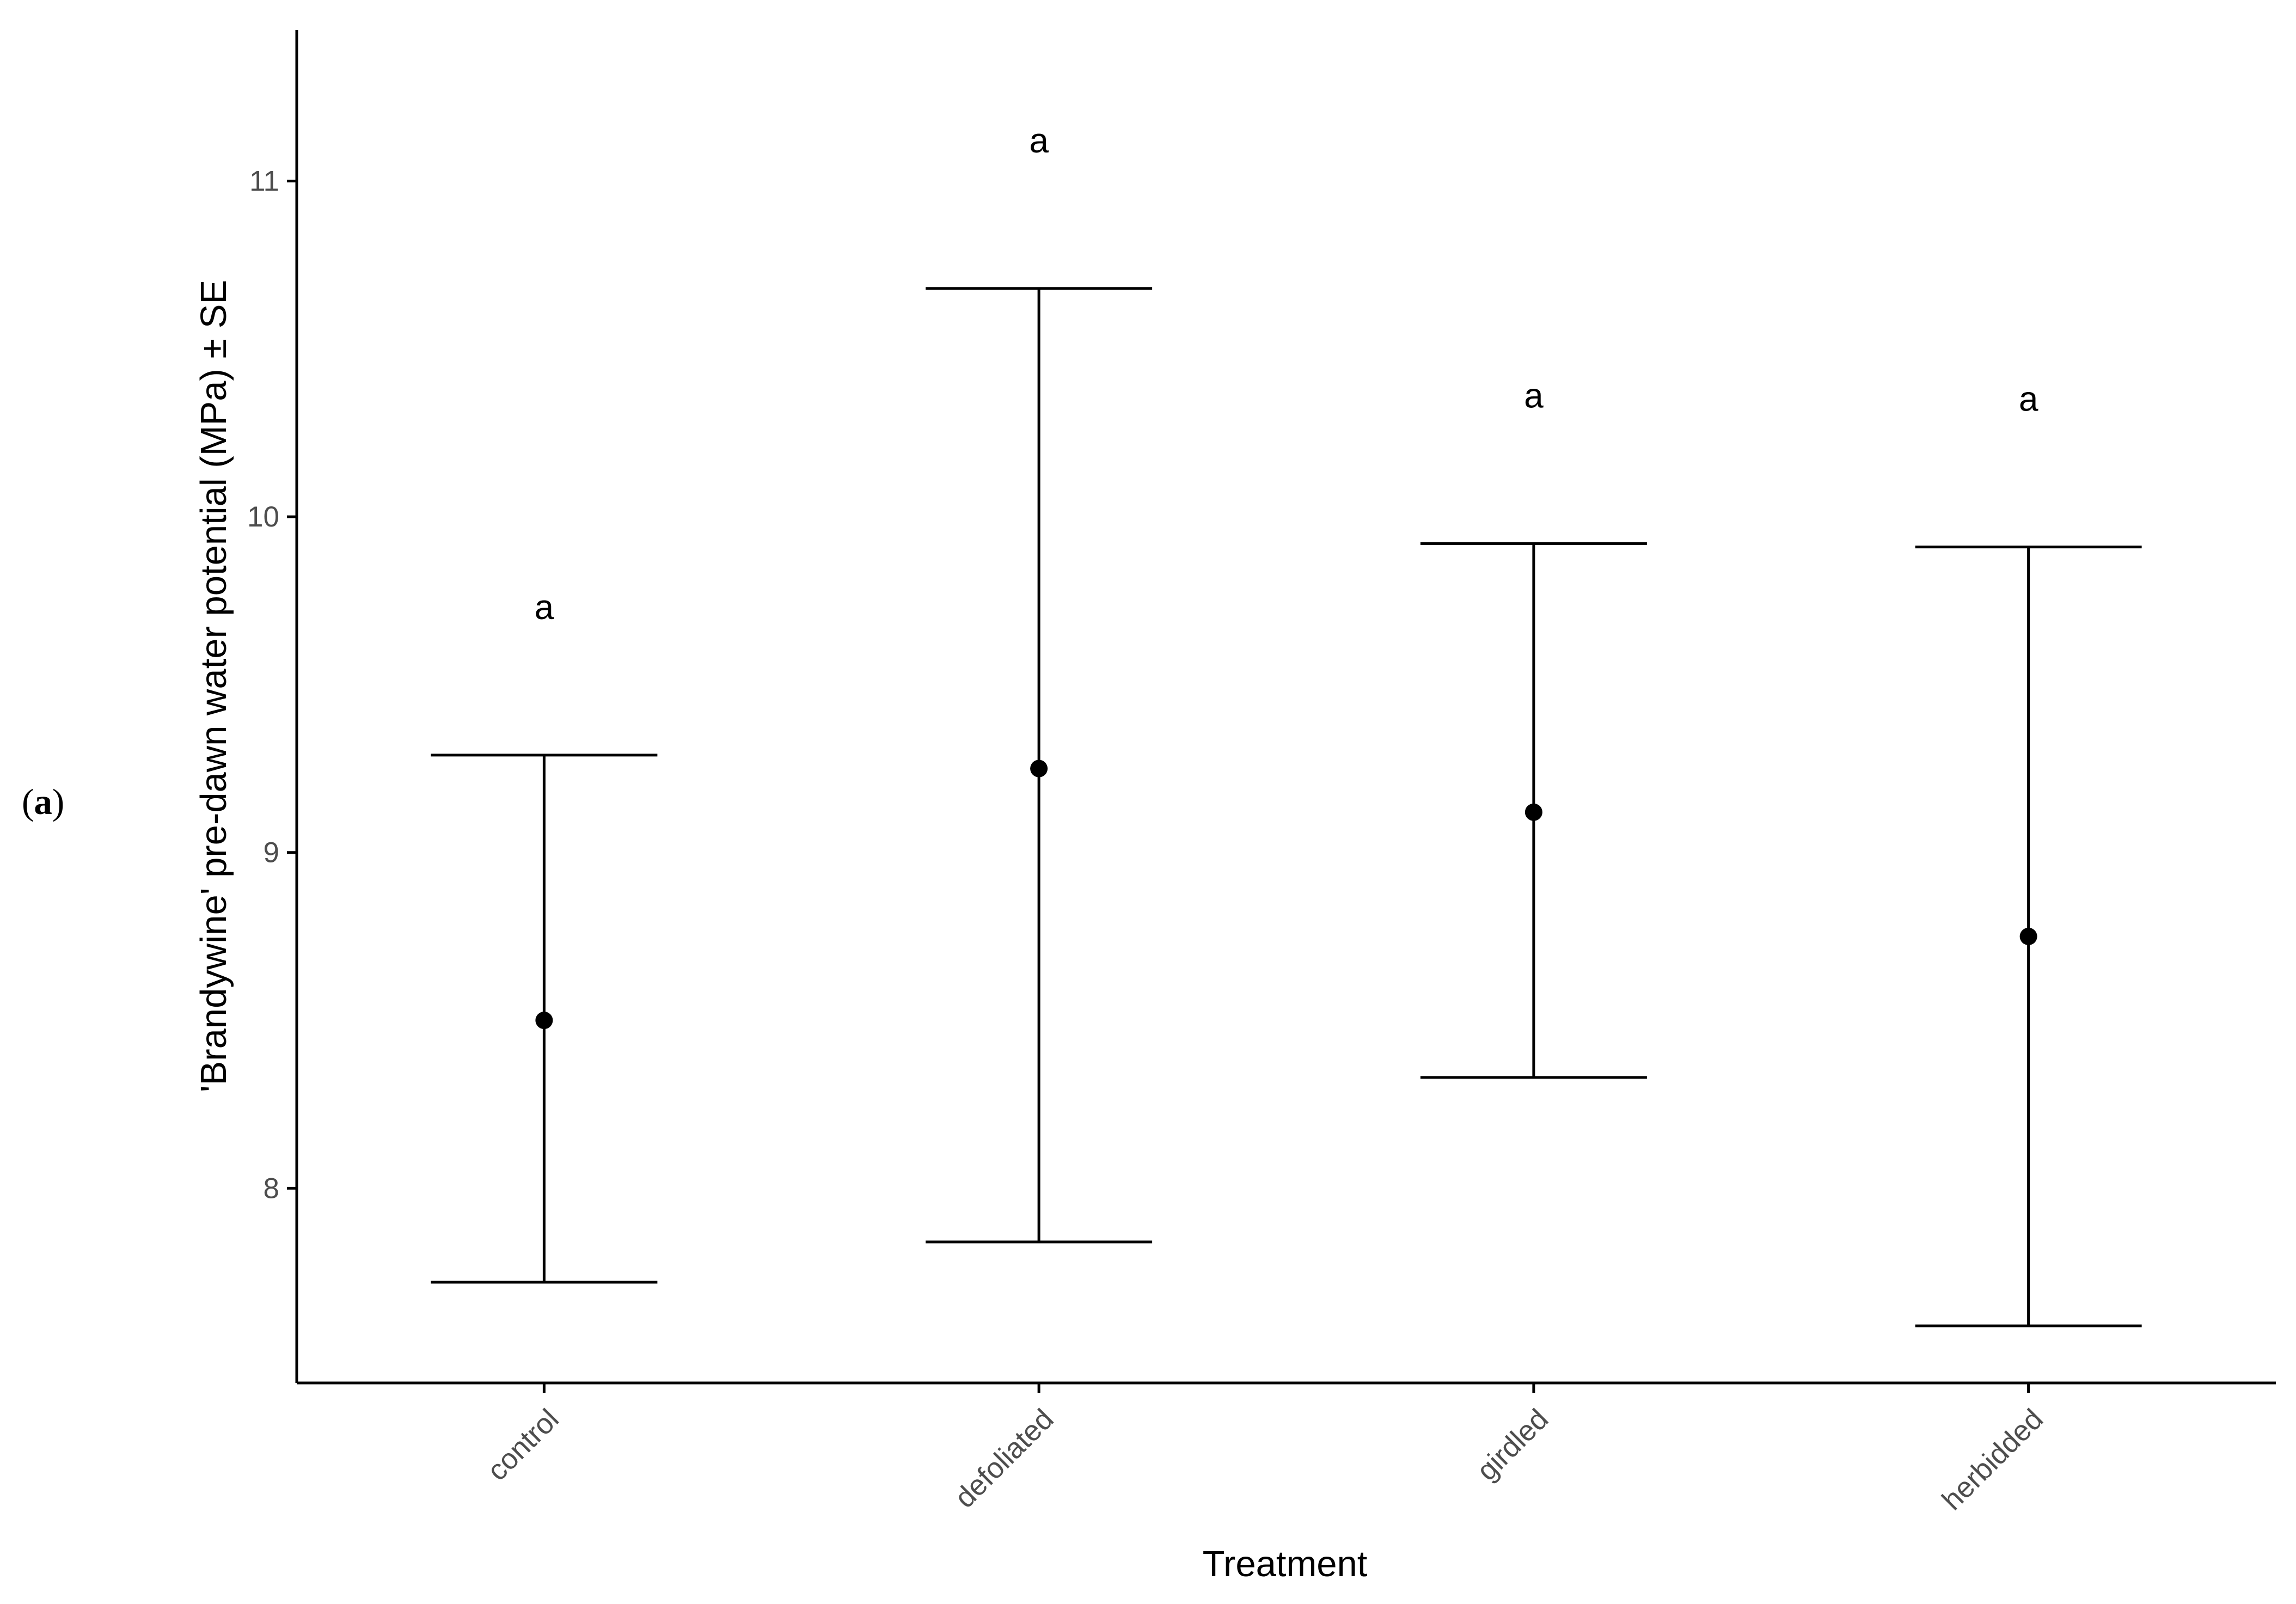  I want to click on panel-label-open: (, so click(28, 802).